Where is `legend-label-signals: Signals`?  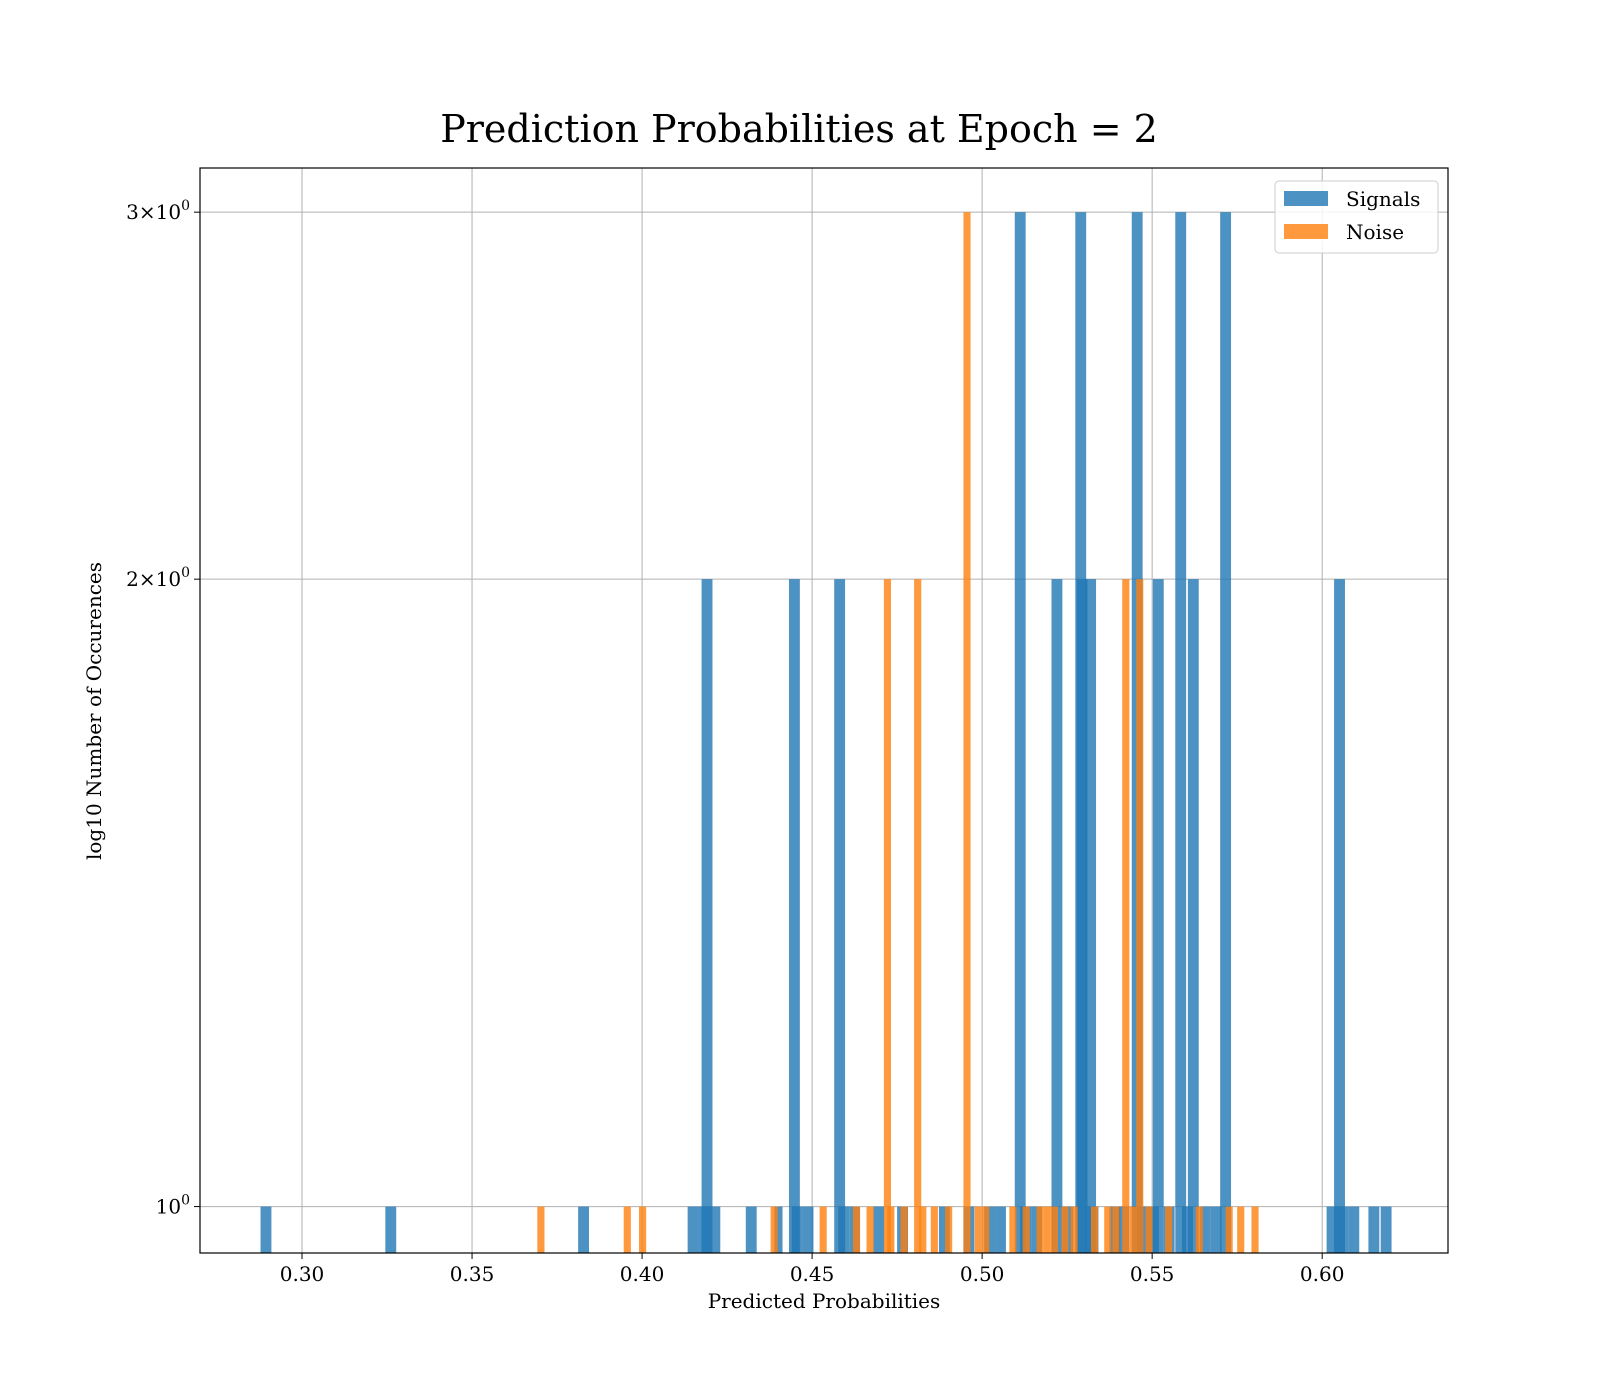
legend-label-signals: Signals is located at coordinates (1383, 199).